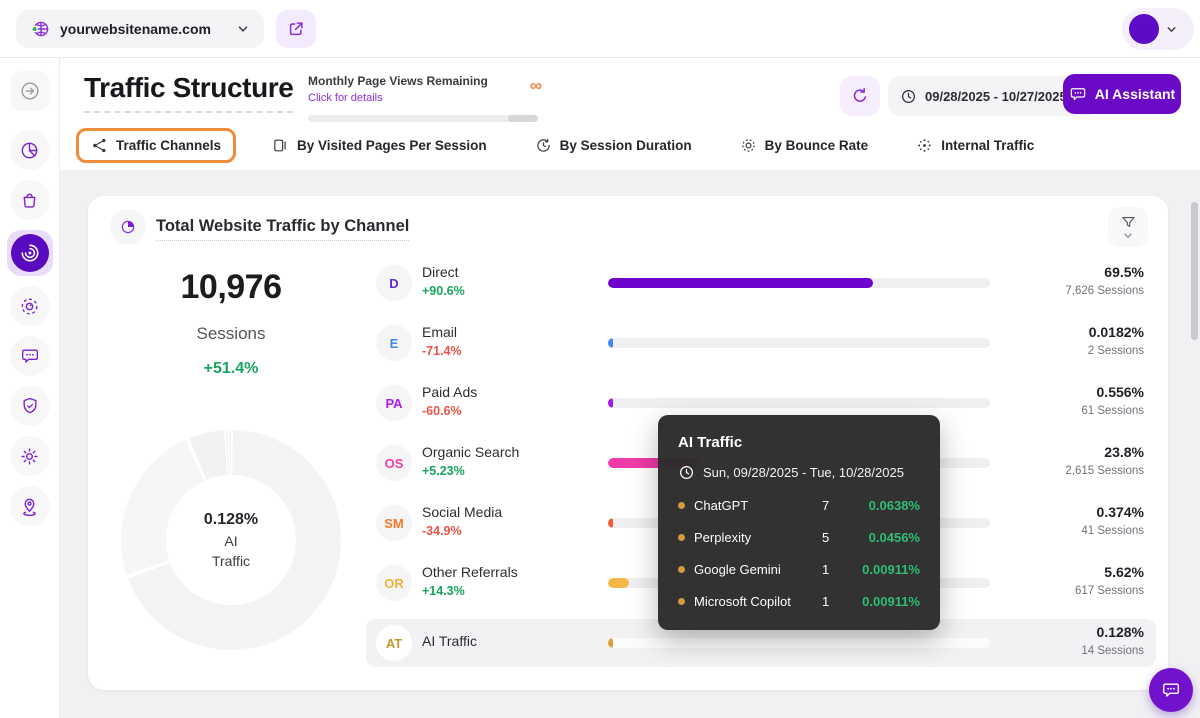 The height and width of the screenshot is (718, 1200). I want to click on tooltip-date-range: Sun, 09/28/2025 - Tue, 10/28/2025, so click(803, 472).